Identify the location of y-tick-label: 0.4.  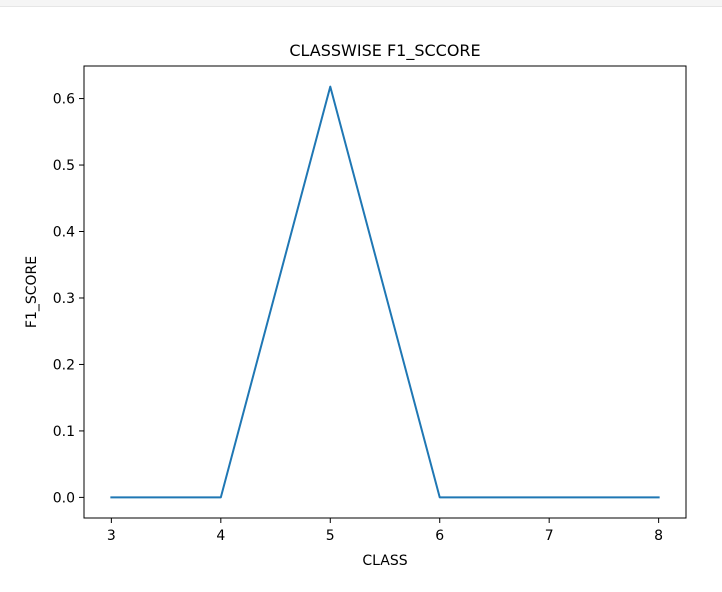
(64, 233).